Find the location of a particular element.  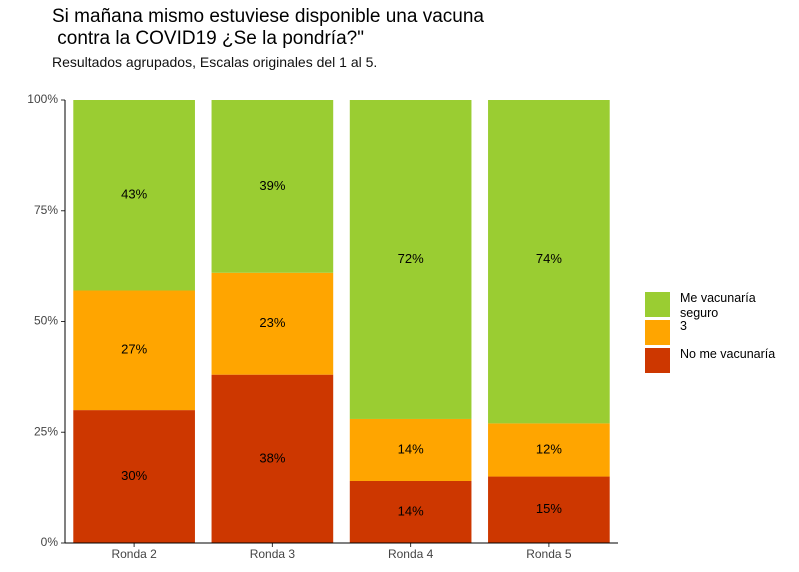

y-tick-label: 100% is located at coordinates (42, 99).